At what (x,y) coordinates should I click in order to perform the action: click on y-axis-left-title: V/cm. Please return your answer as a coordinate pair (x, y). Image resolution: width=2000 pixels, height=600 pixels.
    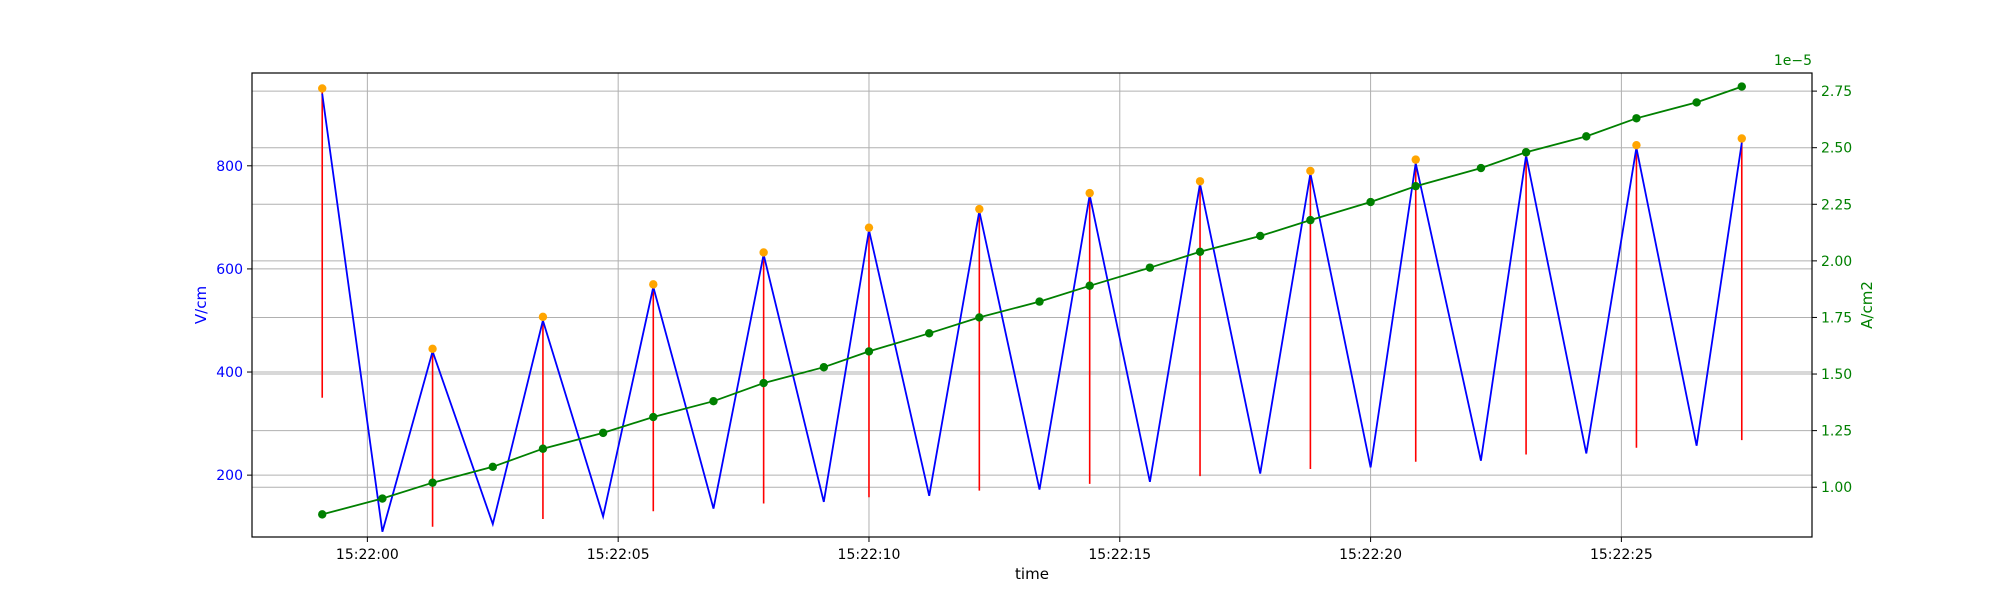
    Looking at the image, I should click on (201, 305).